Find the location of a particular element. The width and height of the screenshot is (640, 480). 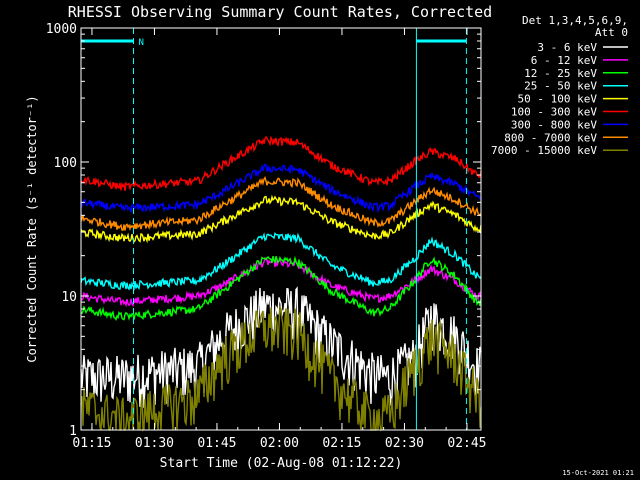

x-tick-label-5: 02:15 is located at coordinates (341, 443).